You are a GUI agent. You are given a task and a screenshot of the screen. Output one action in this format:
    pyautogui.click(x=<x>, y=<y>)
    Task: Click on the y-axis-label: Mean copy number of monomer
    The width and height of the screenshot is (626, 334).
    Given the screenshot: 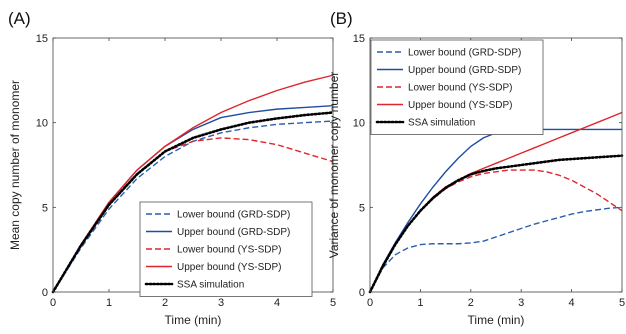 What is the action you would take?
    pyautogui.click(x=15, y=165)
    